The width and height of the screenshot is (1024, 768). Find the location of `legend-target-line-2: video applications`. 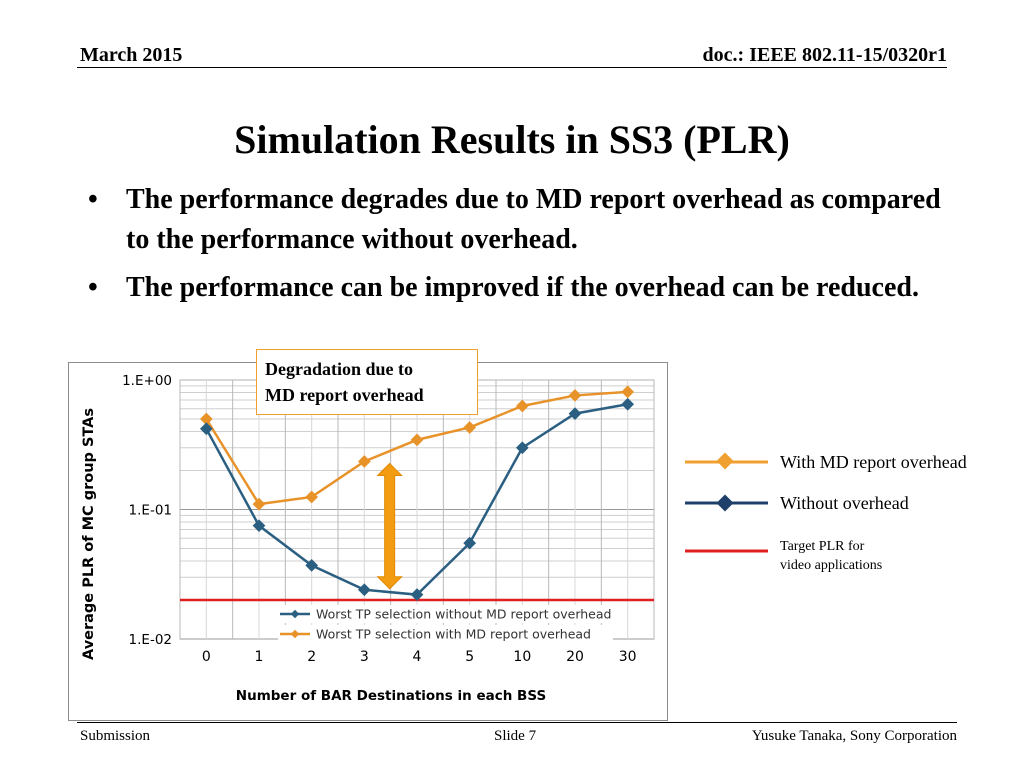

legend-target-line-2: video applications is located at coordinates (831, 565).